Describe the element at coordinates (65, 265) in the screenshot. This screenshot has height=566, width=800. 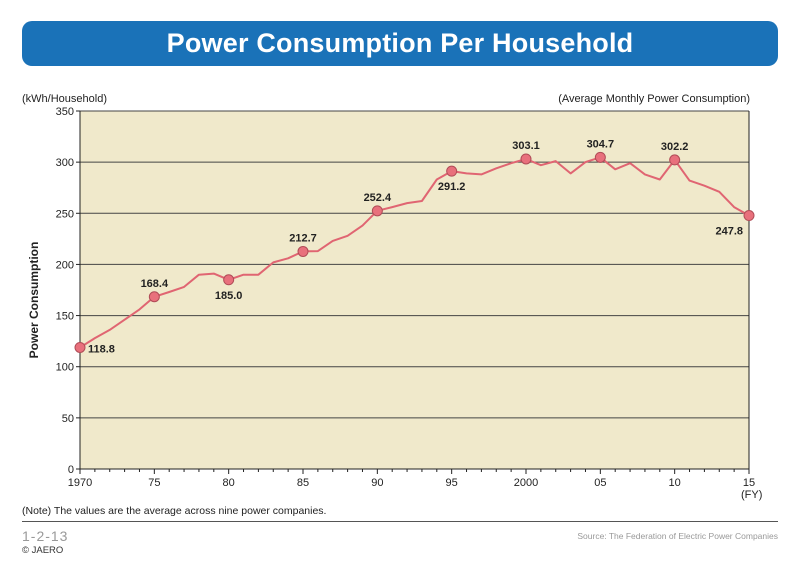
I see `y-tick-label: 200` at that location.